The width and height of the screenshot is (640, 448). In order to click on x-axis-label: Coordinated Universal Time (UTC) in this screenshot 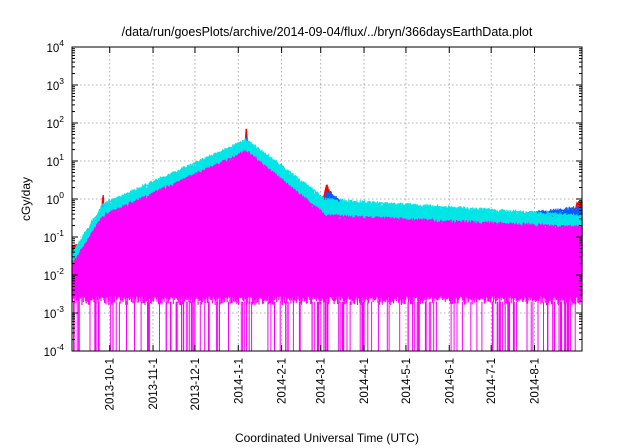, I will do `click(327, 438)`.